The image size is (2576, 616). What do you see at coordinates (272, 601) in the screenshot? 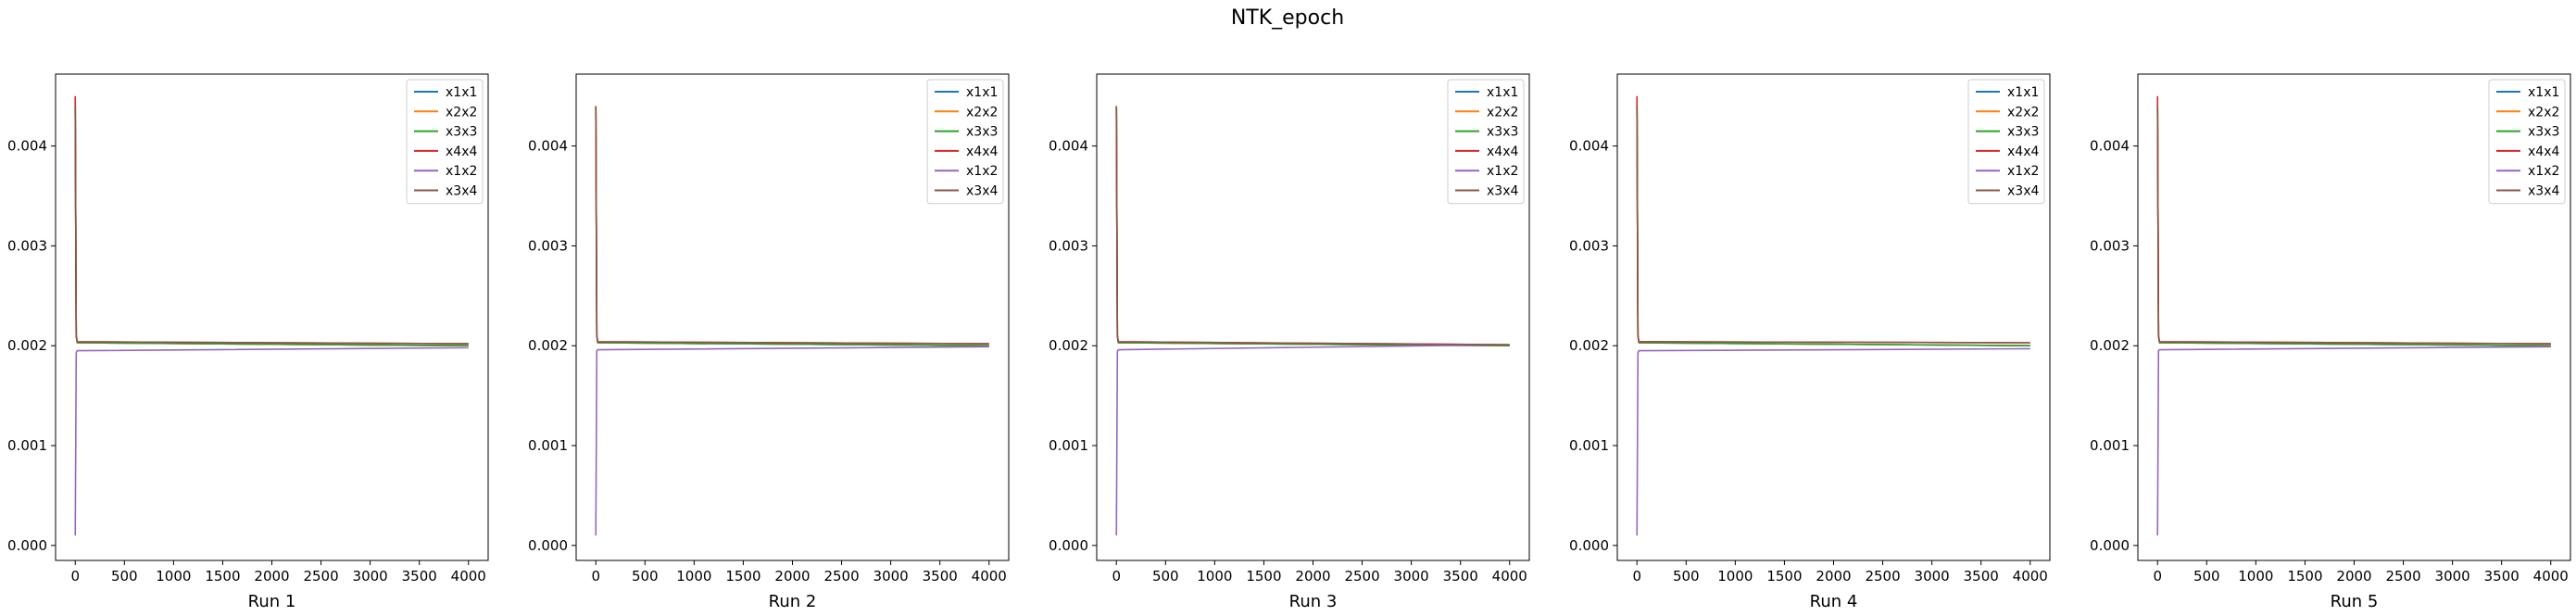
I see `x-axis-label: Run 1` at bounding box center [272, 601].